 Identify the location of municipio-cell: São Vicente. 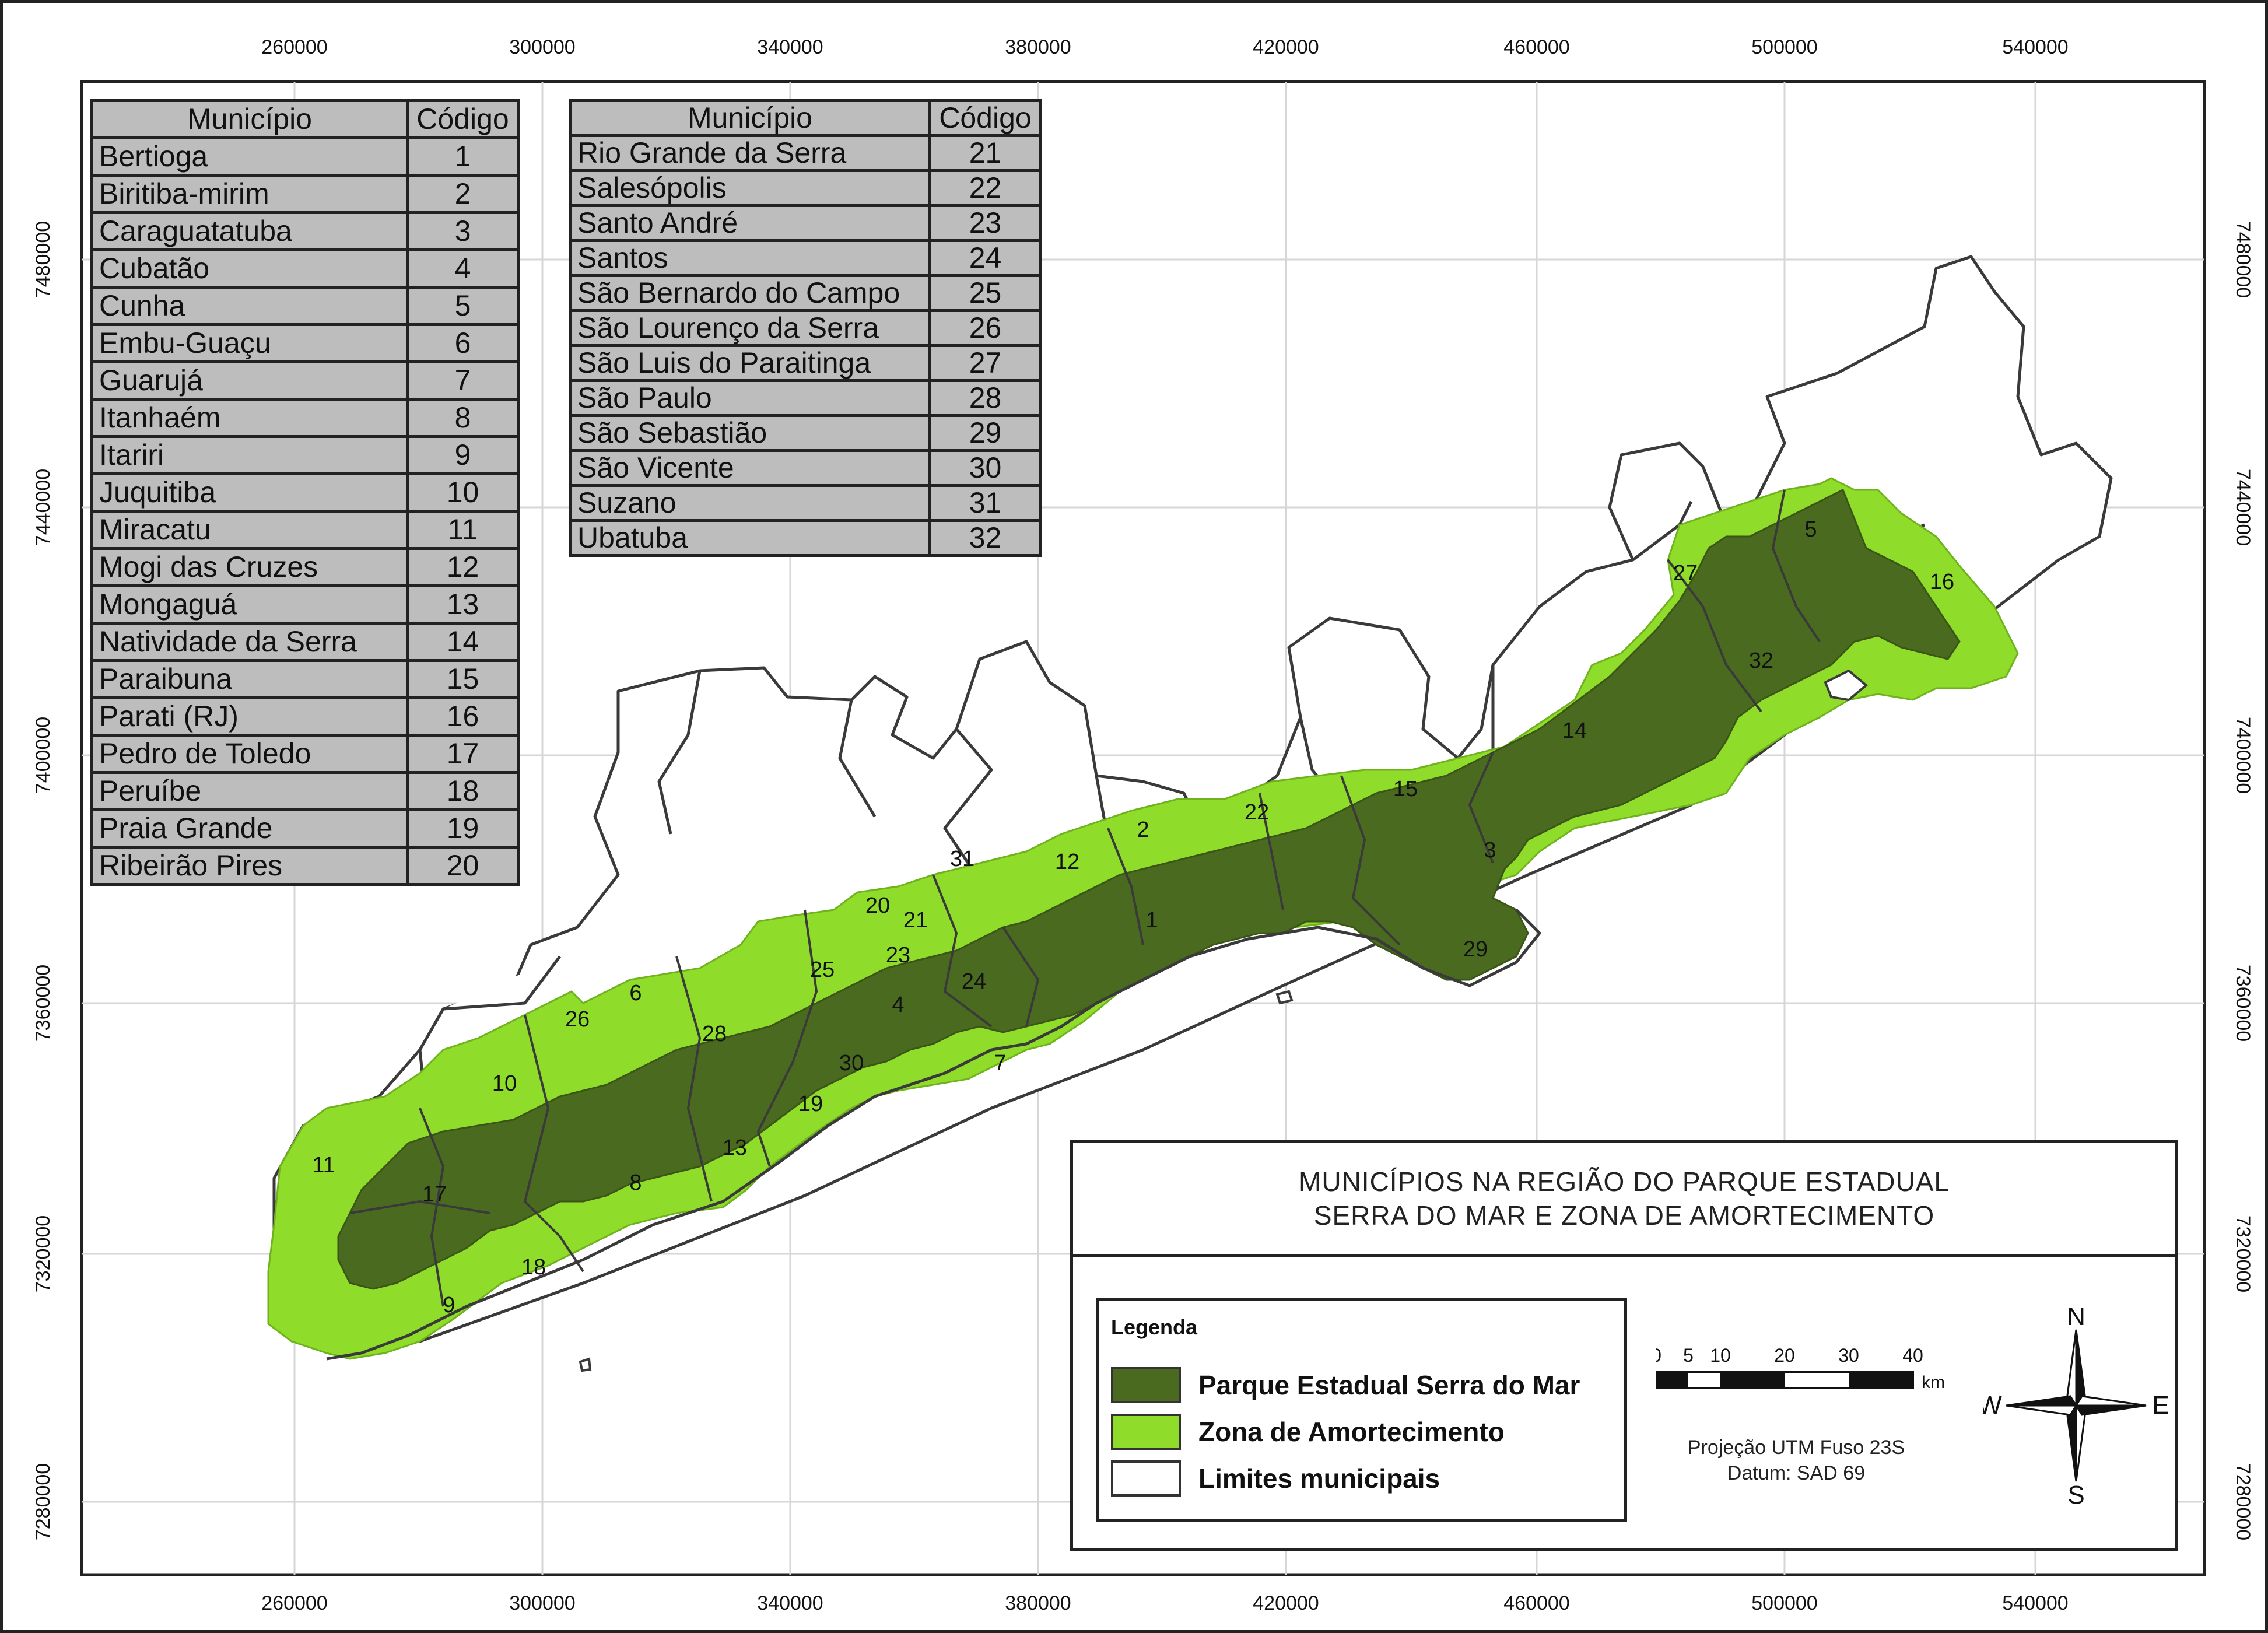
(750, 468).